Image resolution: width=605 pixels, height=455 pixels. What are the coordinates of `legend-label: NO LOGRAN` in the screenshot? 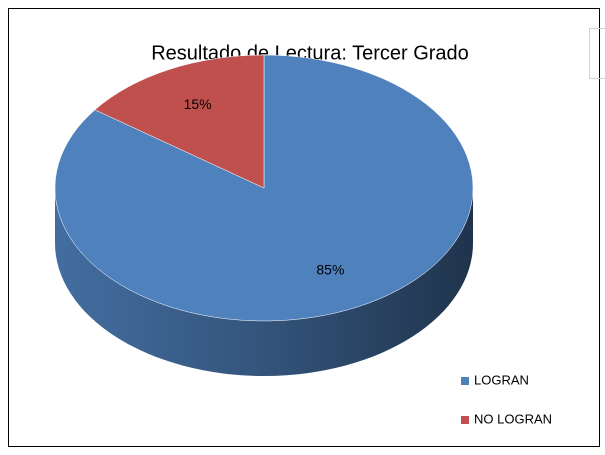 It's located at (513, 418).